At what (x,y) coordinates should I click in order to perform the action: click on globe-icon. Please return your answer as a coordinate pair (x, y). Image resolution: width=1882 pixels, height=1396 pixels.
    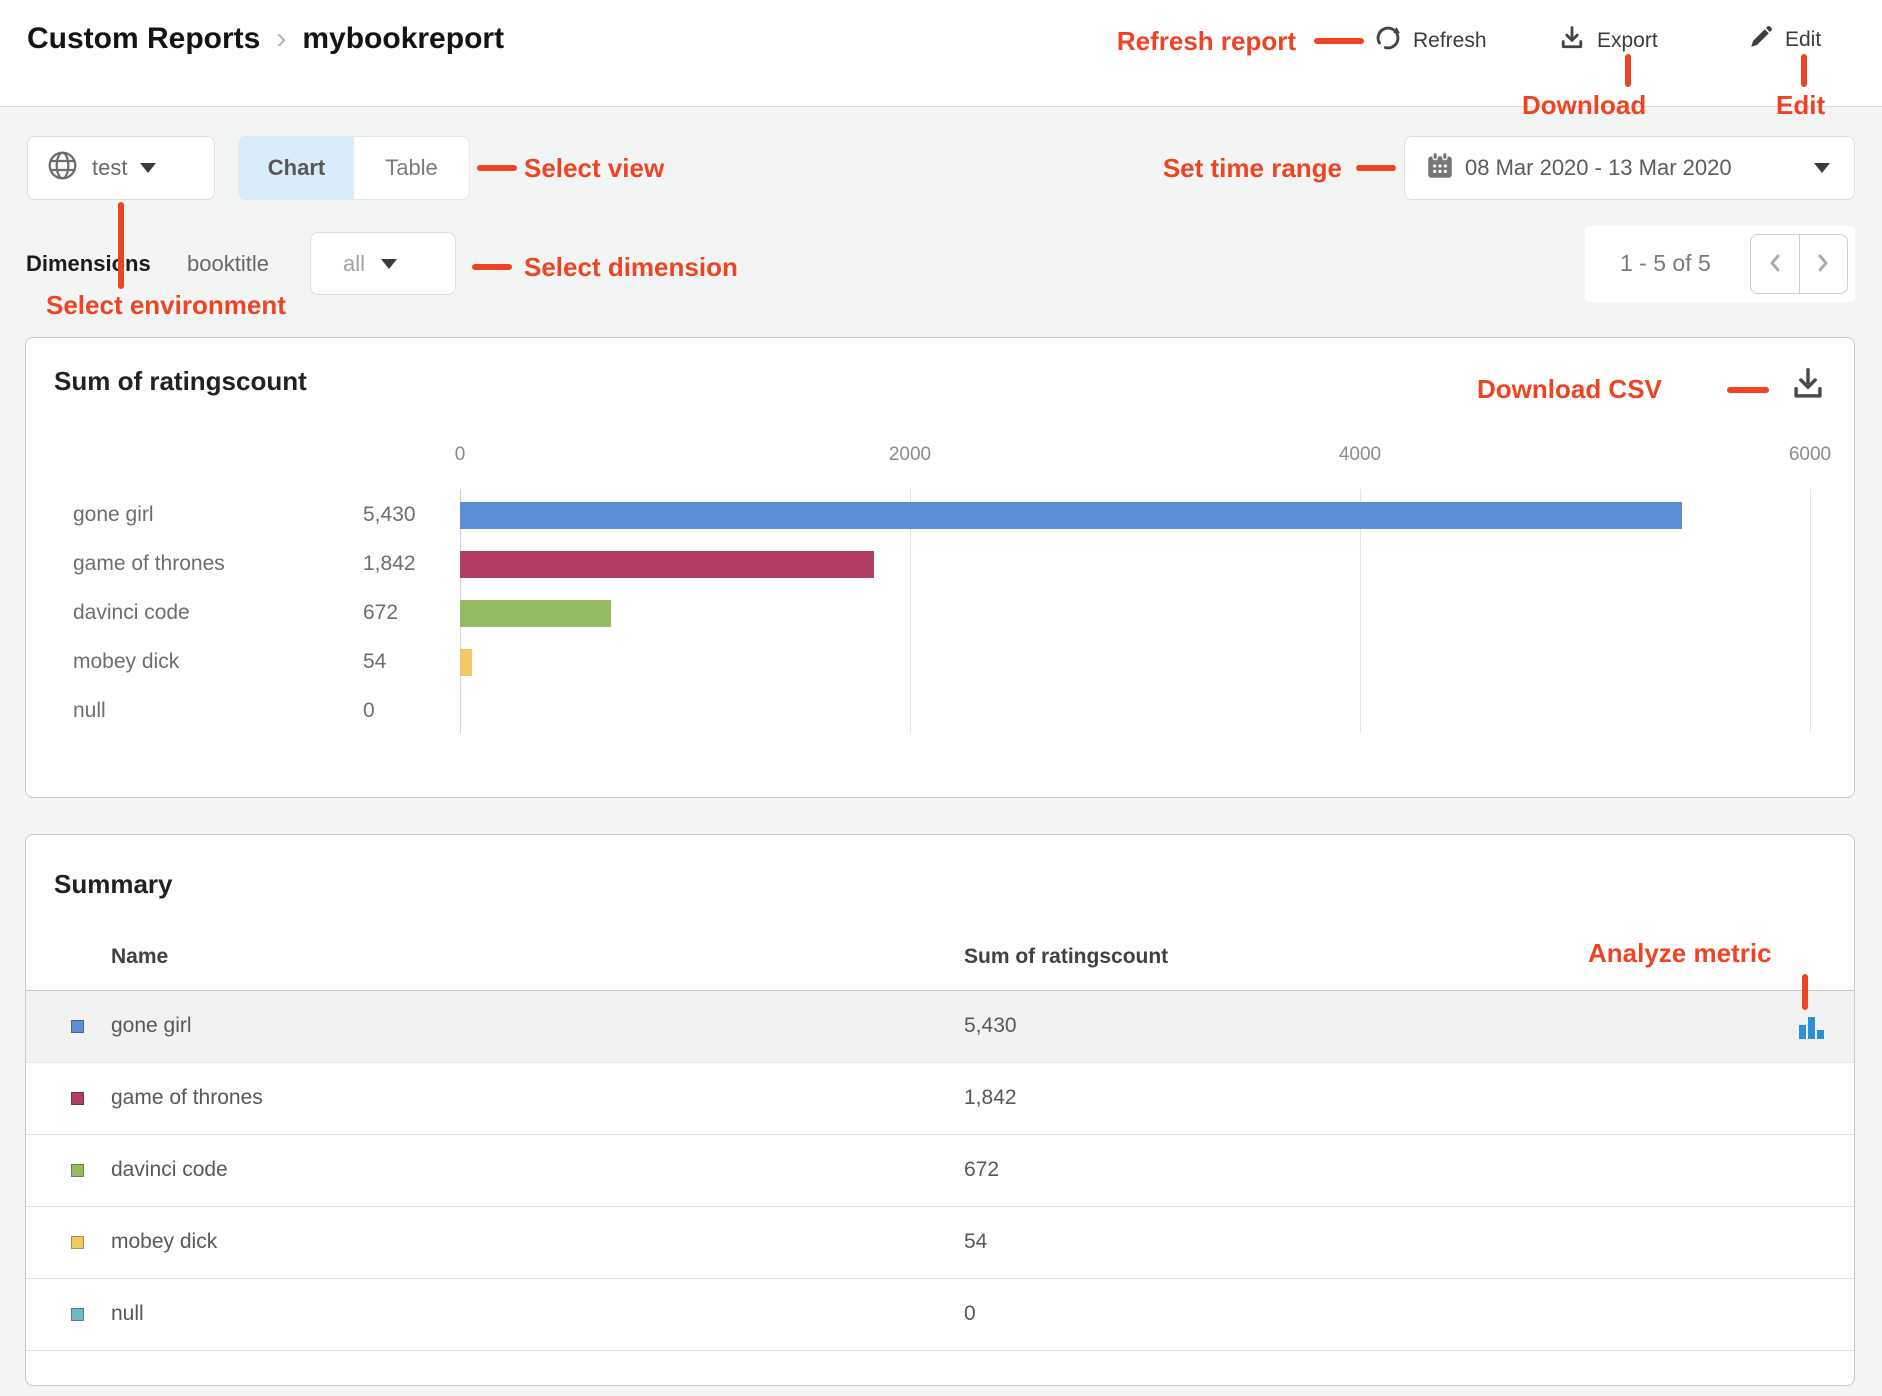
    Looking at the image, I should click on (62, 168).